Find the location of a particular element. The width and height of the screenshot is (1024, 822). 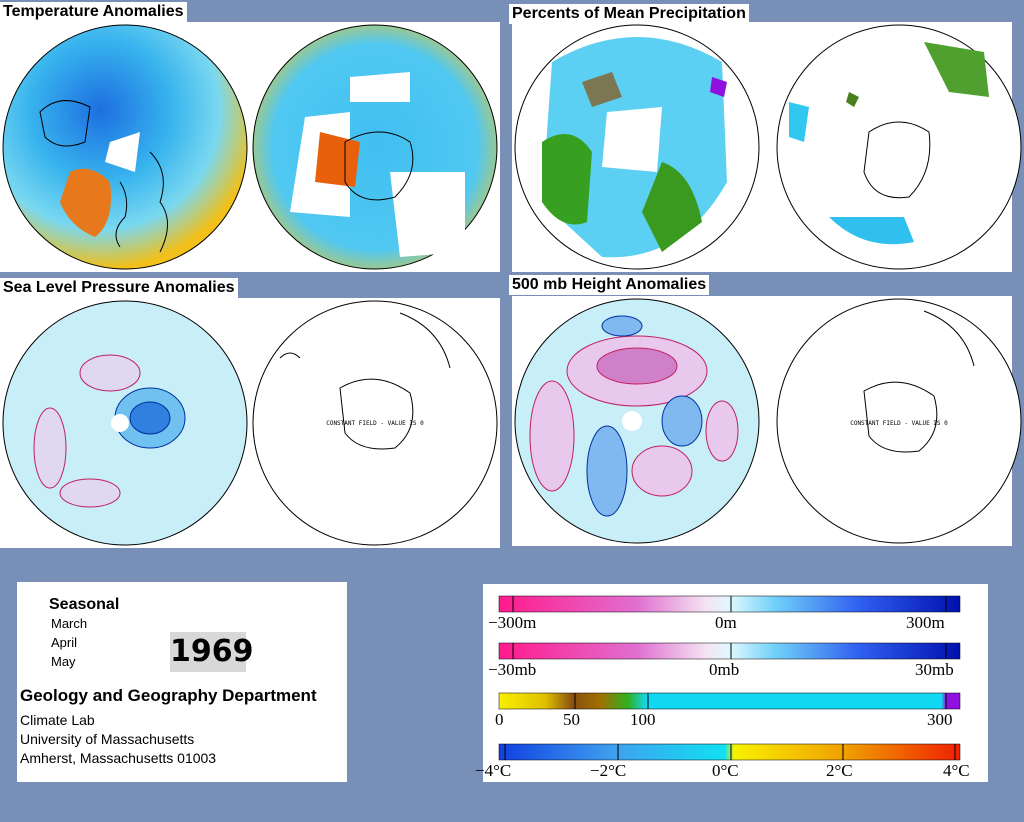

precip-label-300: 300 is located at coordinates (940, 719).